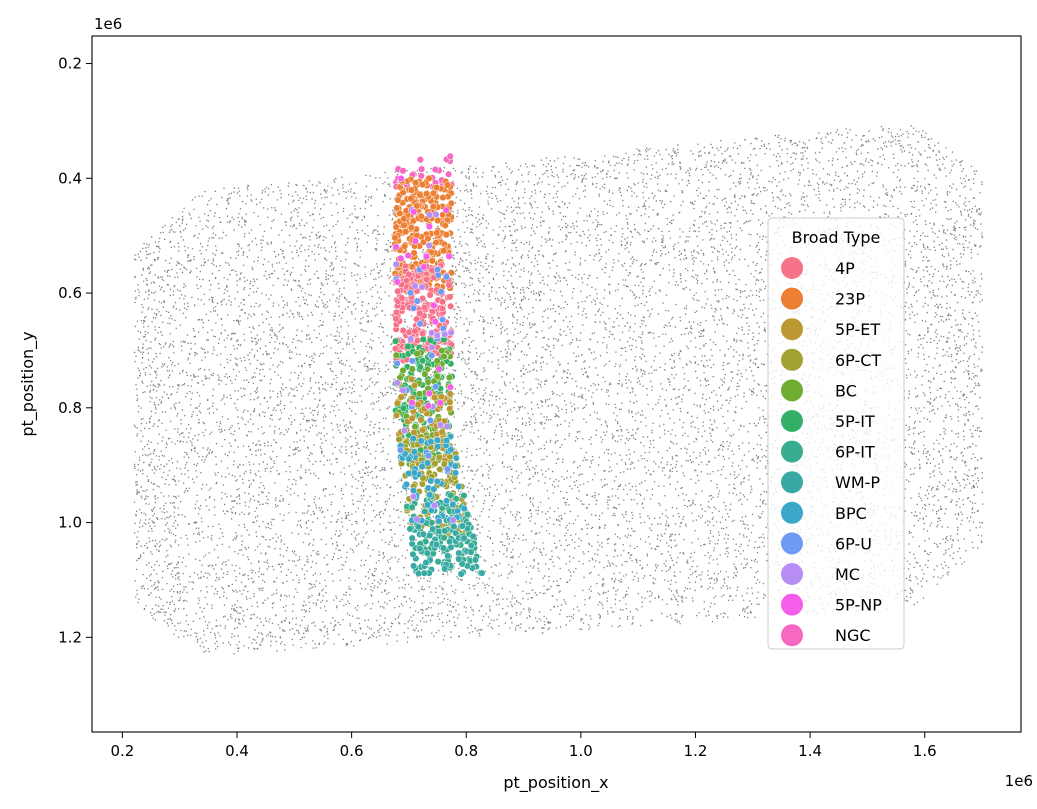 The image size is (1037, 809). What do you see at coordinates (555, 783) in the screenshot?
I see `x-axis-label: pt_position_x` at bounding box center [555, 783].